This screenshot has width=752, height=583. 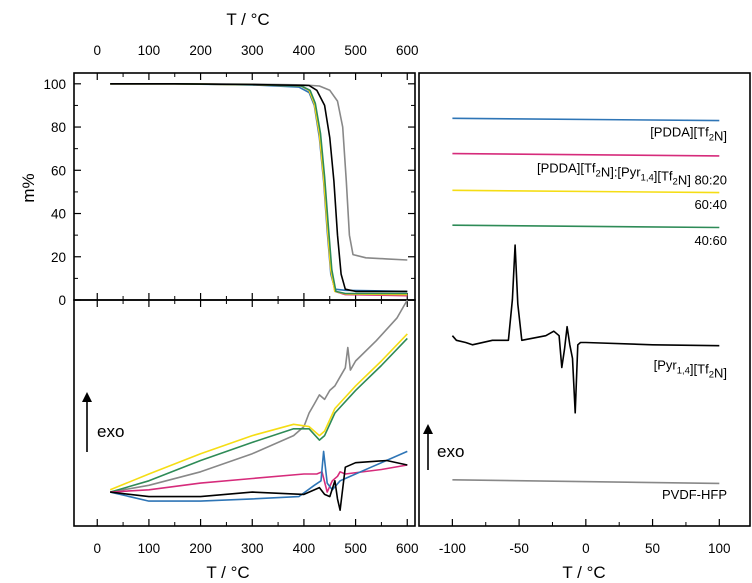 What do you see at coordinates (407, 50) in the screenshot?
I see `tga-top-xtick-label: 600` at bounding box center [407, 50].